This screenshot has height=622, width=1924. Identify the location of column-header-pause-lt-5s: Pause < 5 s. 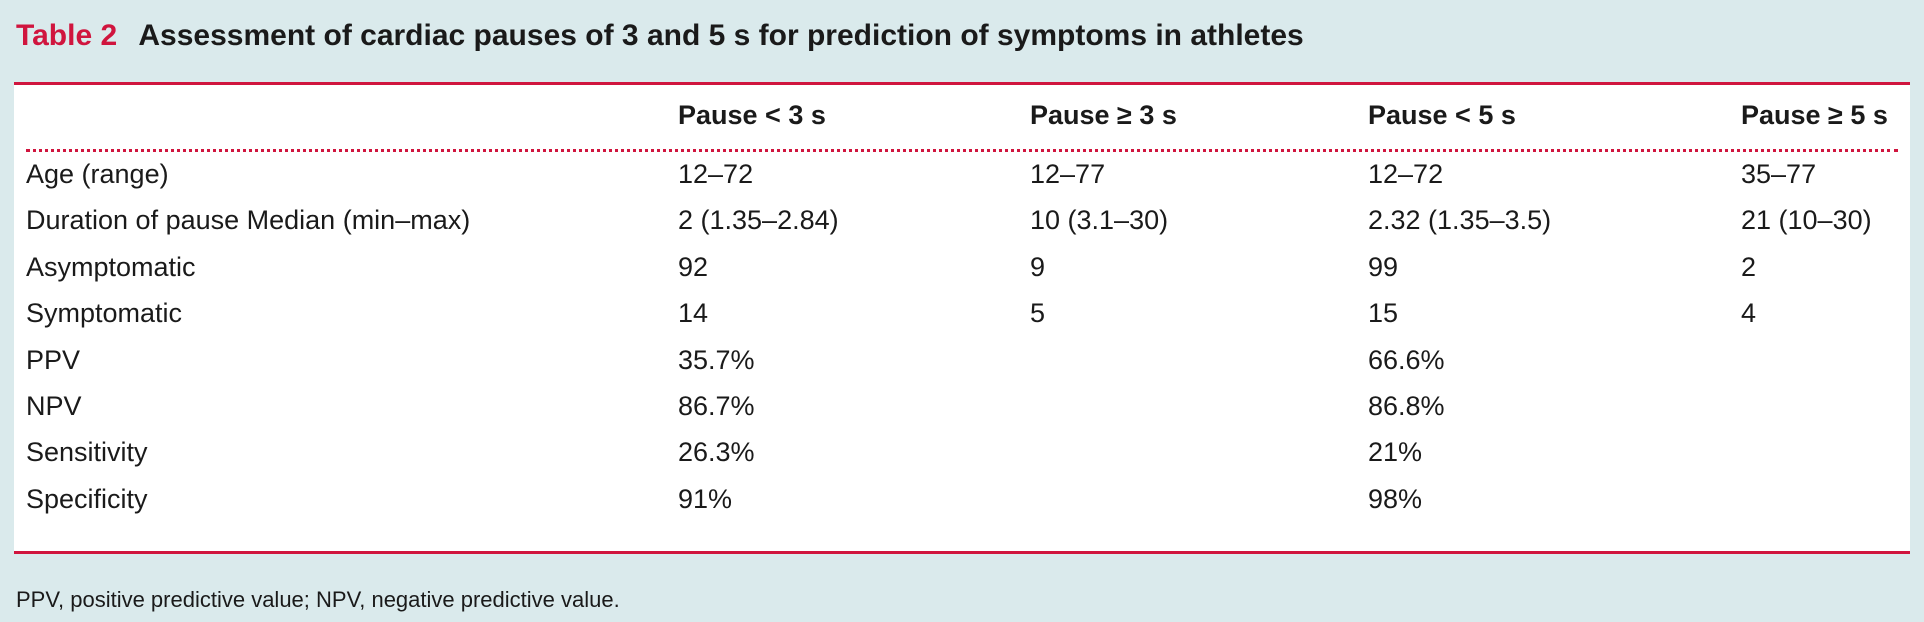
(1442, 115).